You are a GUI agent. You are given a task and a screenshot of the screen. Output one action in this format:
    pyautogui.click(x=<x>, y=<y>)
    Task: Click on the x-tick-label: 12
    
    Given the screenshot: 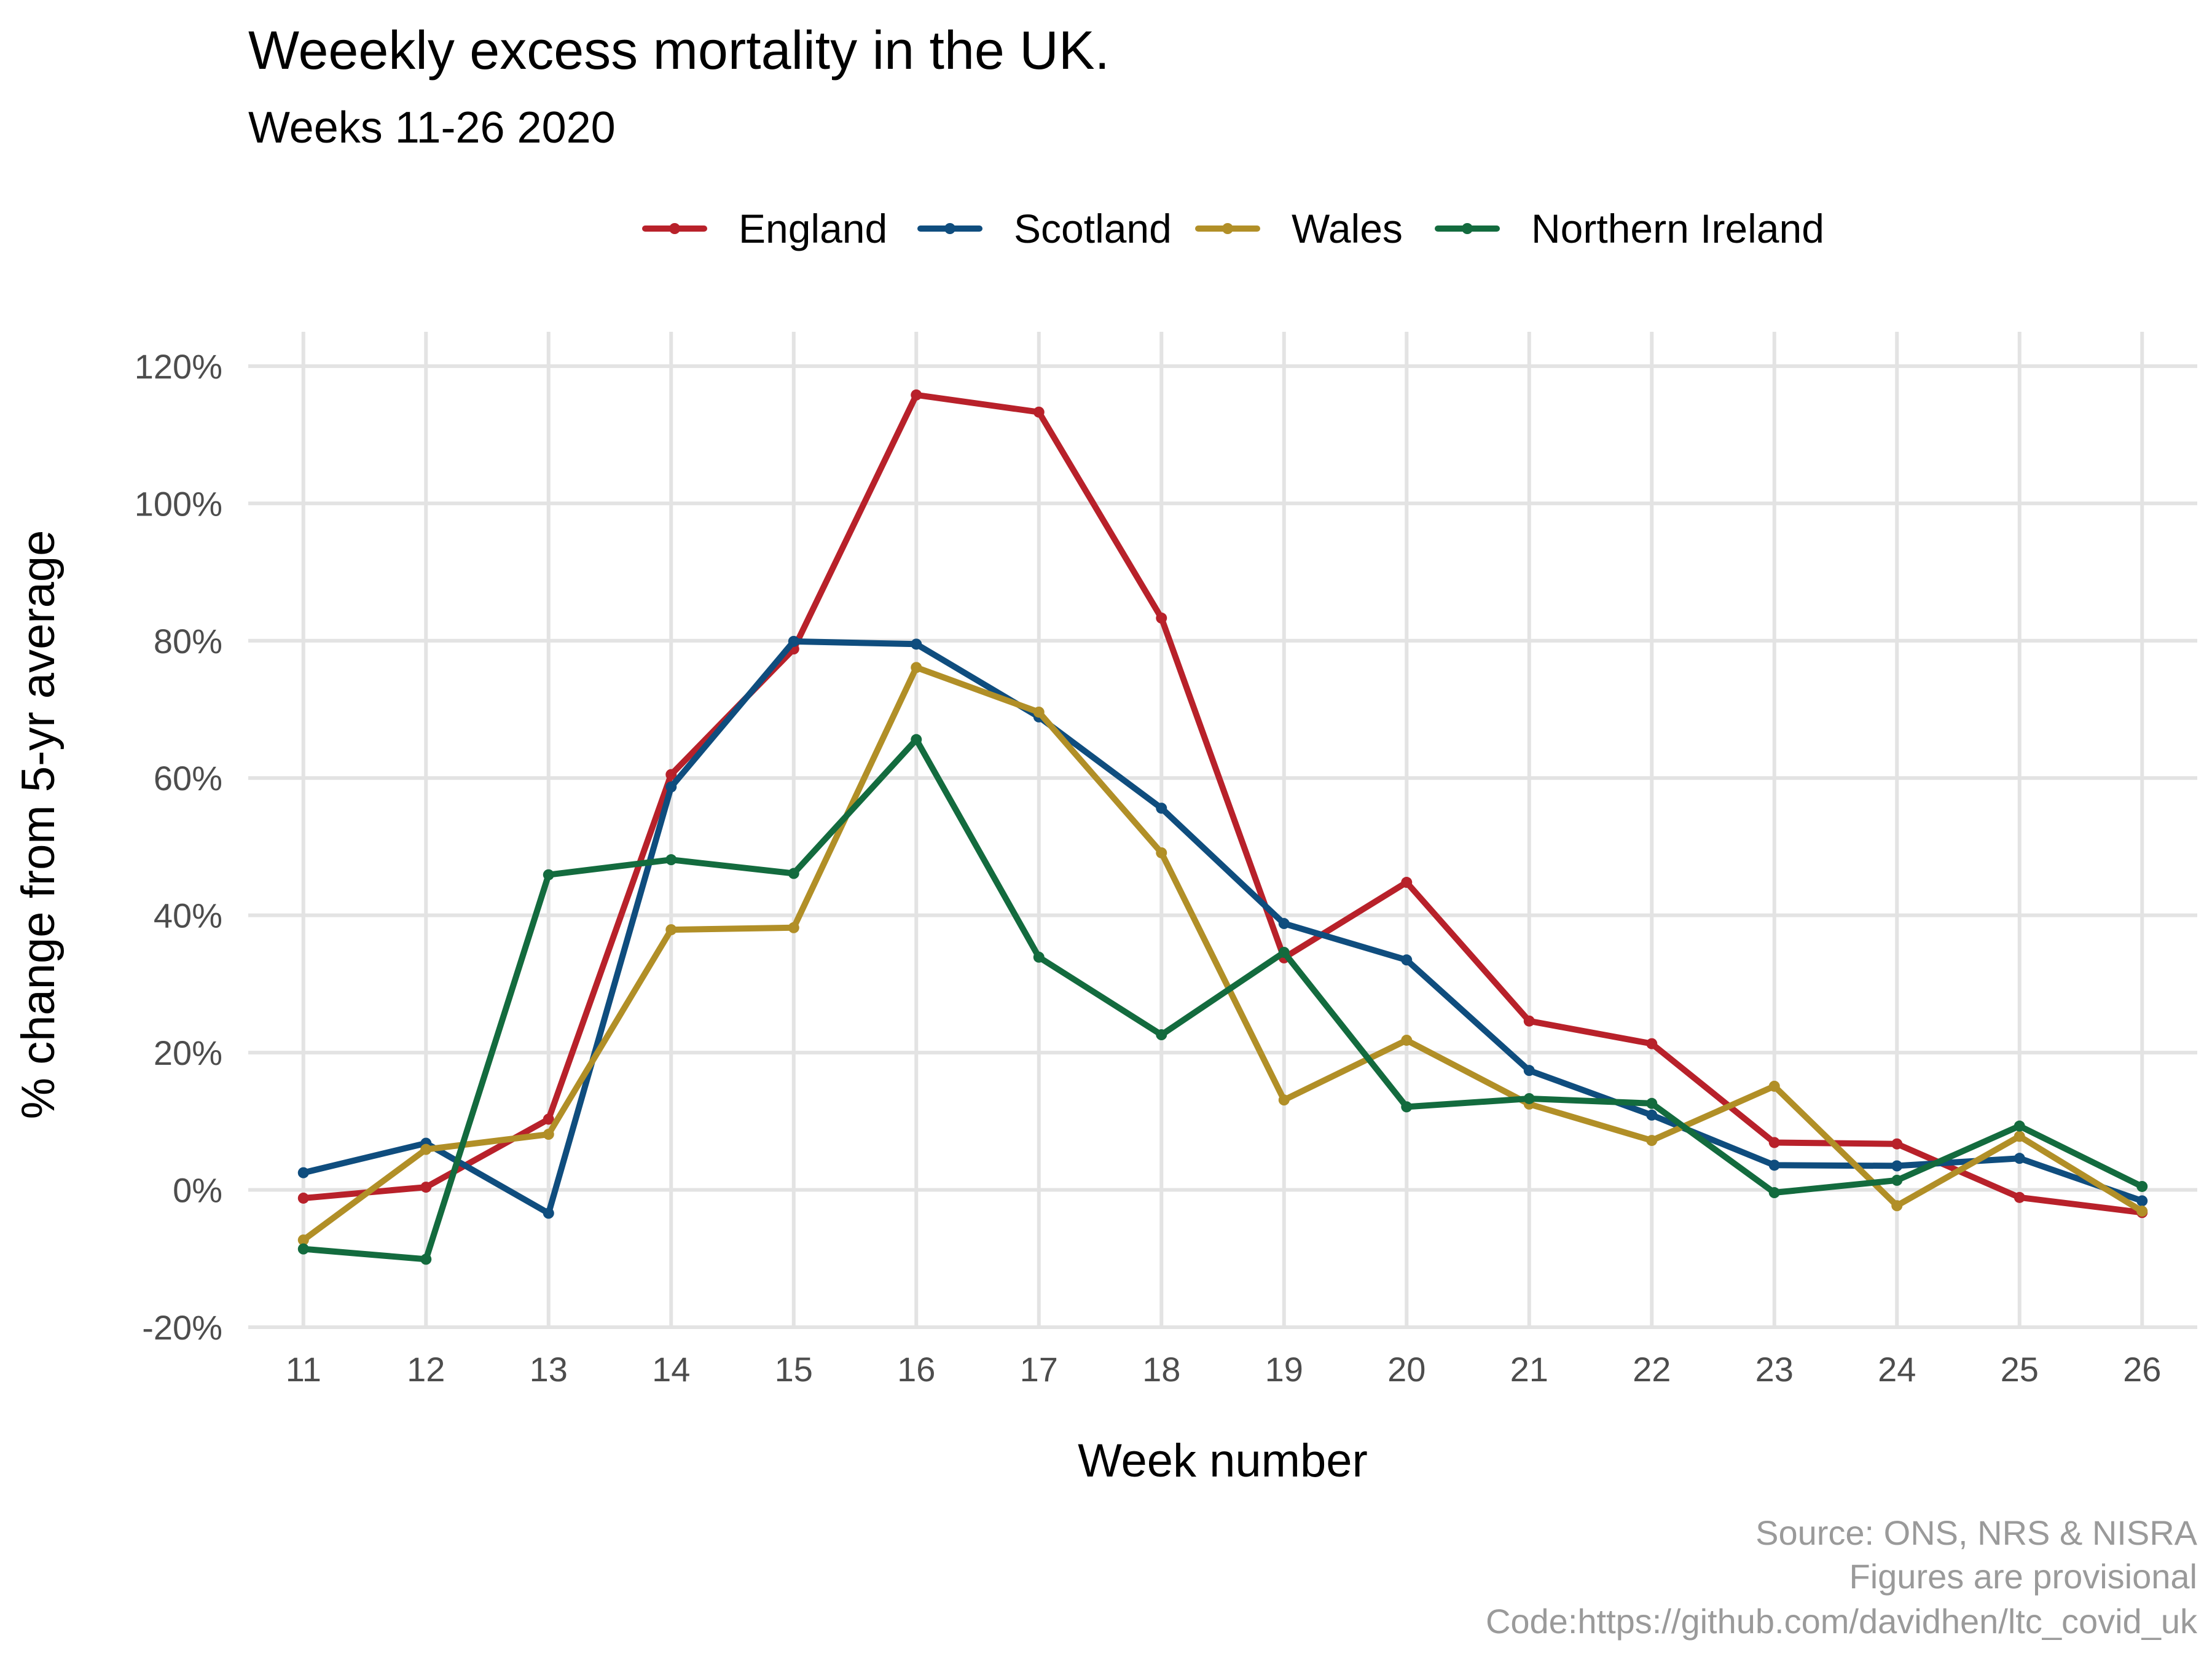 What is the action you would take?
    pyautogui.click(x=426, y=1369)
    